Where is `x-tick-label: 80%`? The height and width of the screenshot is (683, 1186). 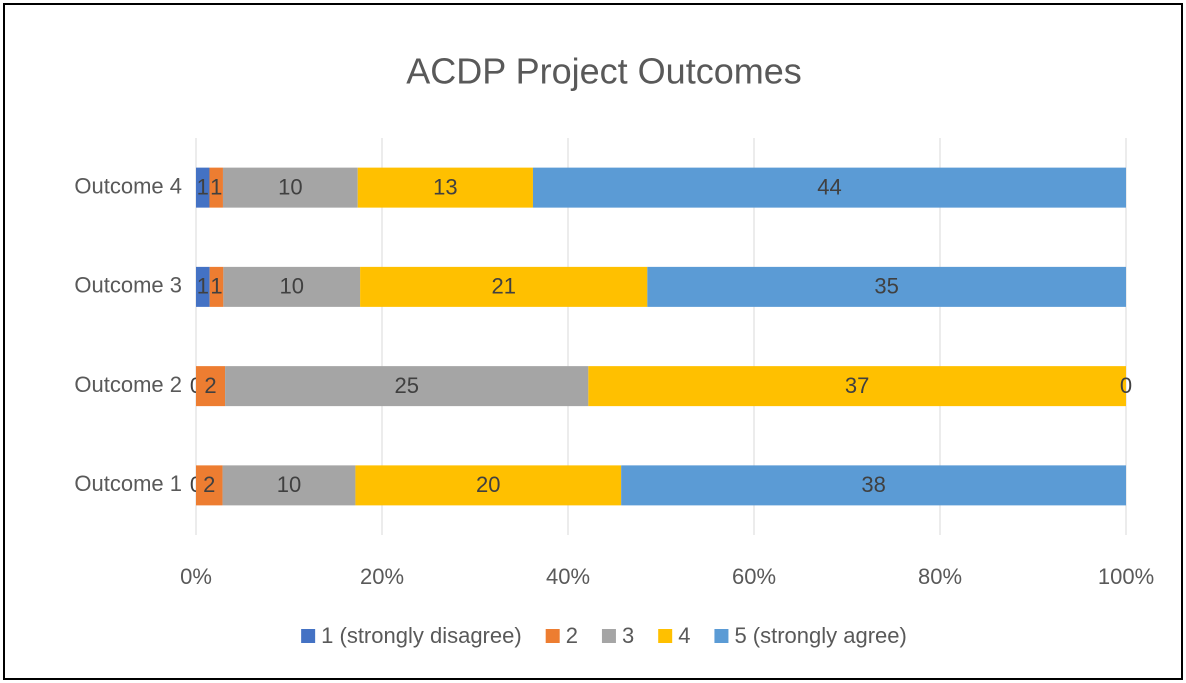
x-tick-label: 80% is located at coordinates (940, 576).